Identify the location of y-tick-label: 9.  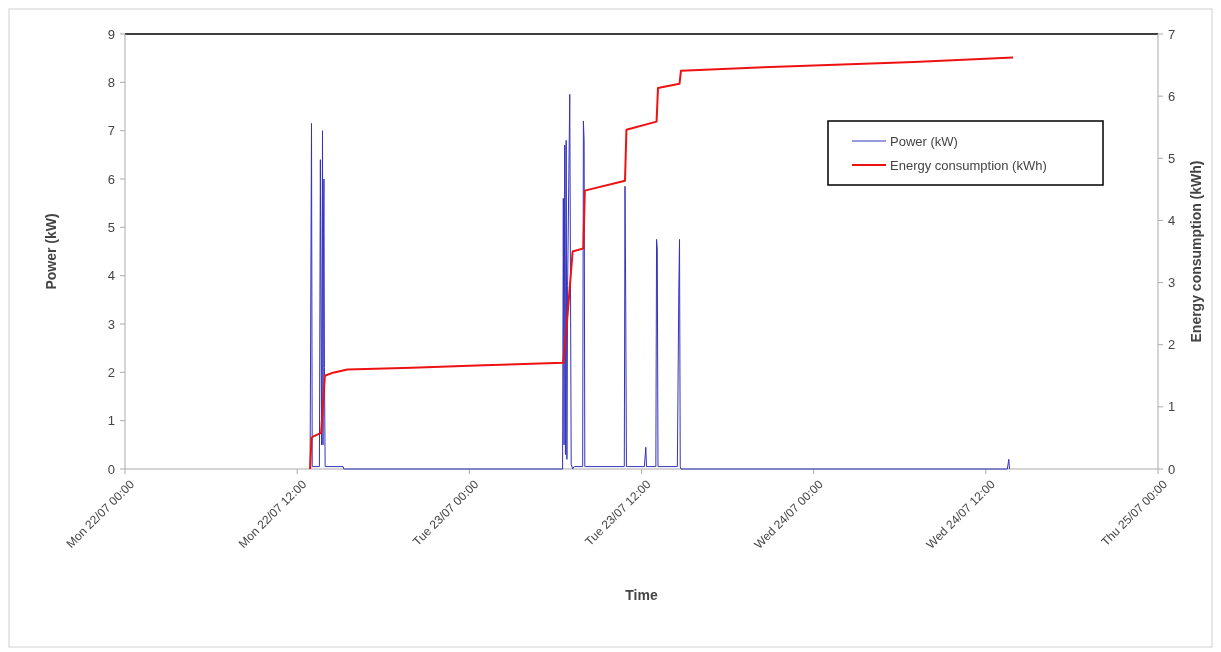
(111, 34).